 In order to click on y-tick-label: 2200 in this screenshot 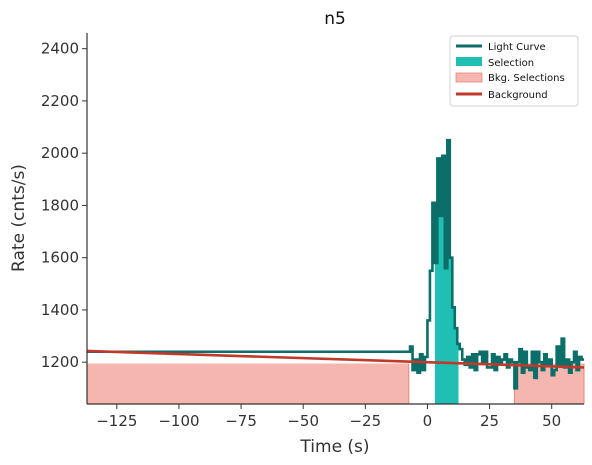, I will do `click(60, 101)`.